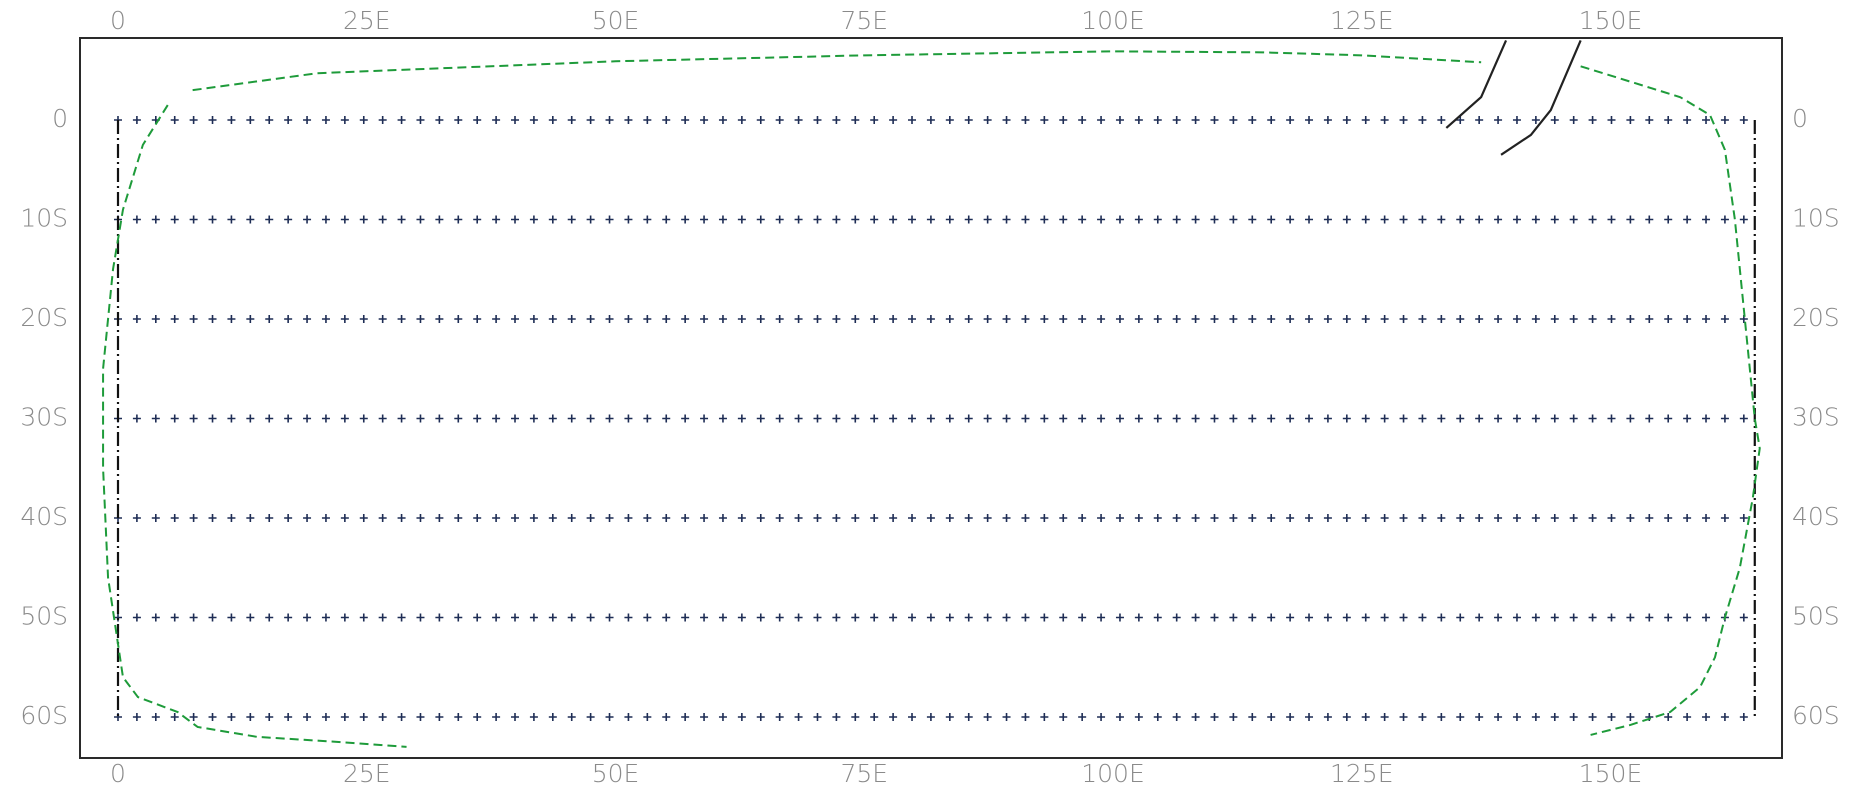 The height and width of the screenshot is (789, 1856). I want to click on top-axis-label: 100E, so click(1113, 20).